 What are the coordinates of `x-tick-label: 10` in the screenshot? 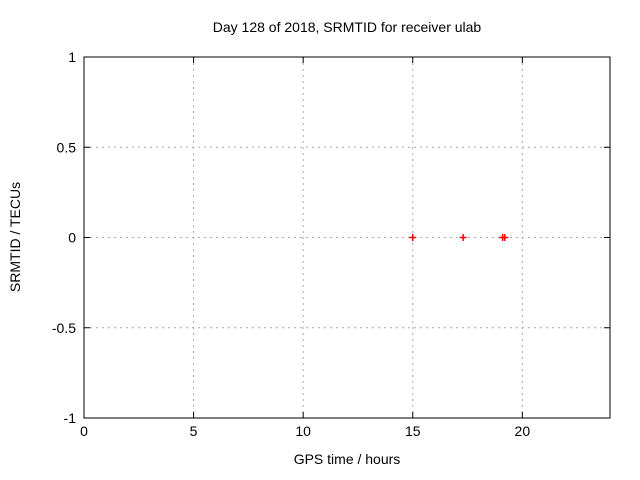 It's located at (303, 431).